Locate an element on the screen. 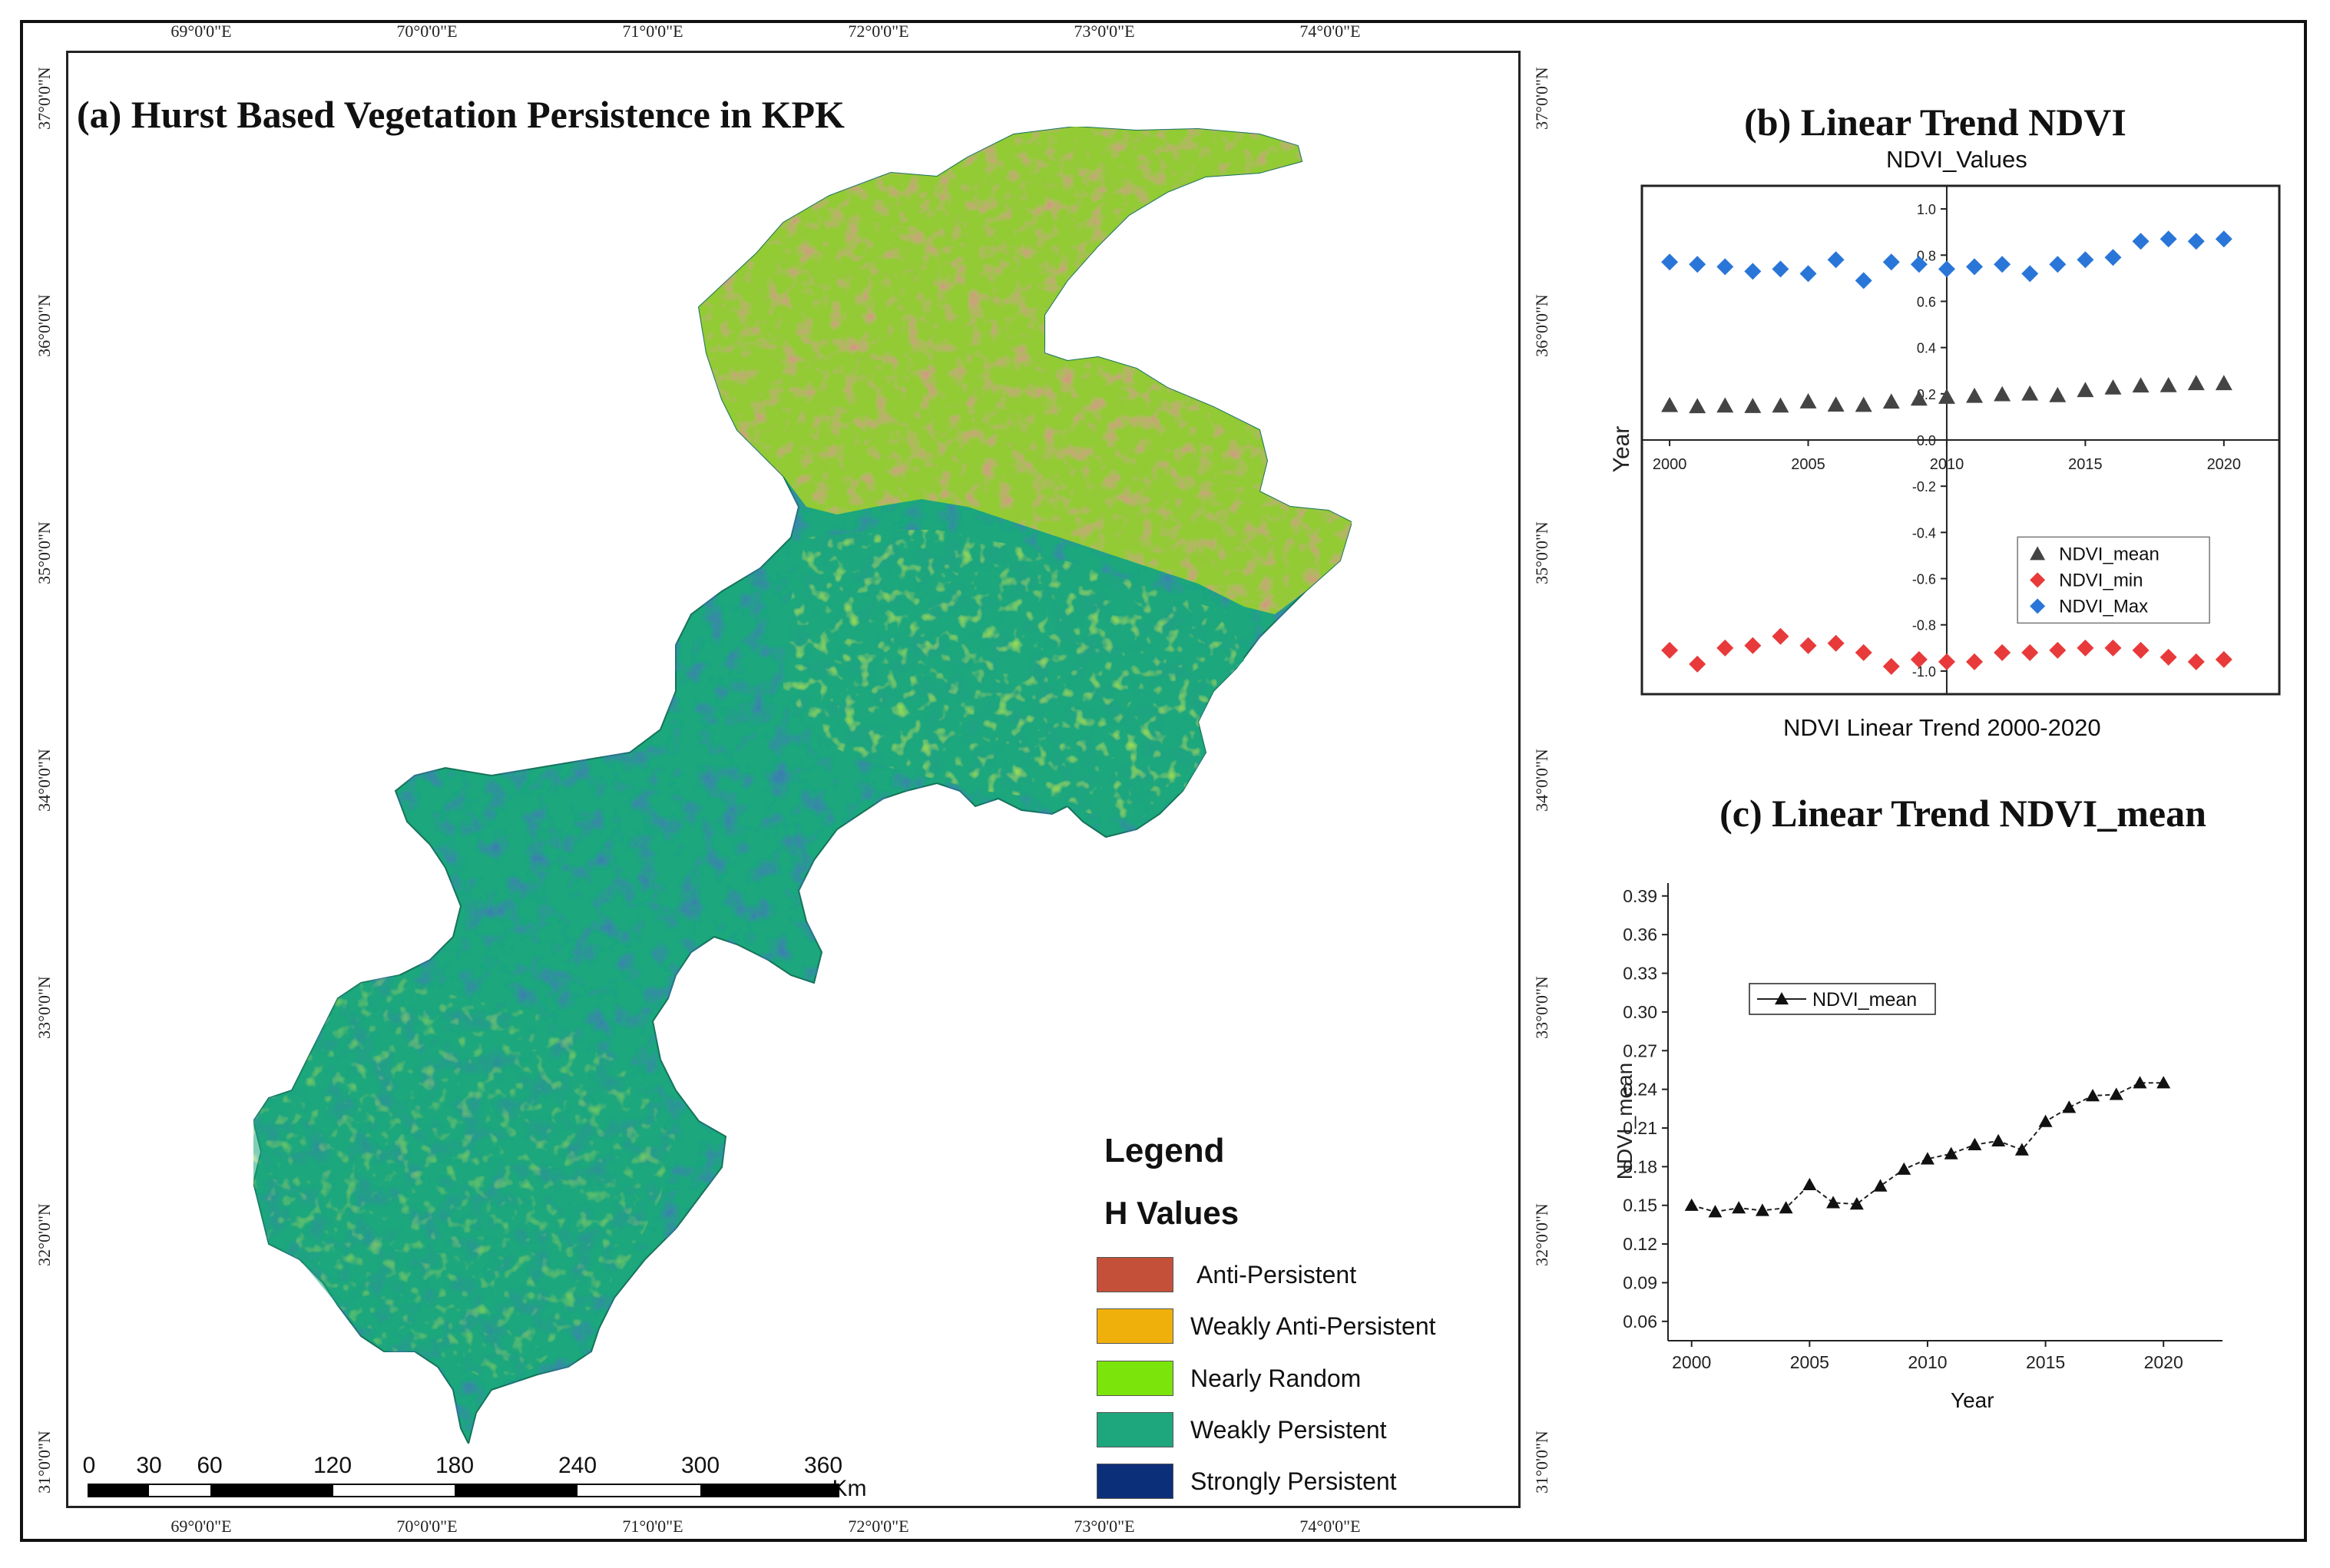  x-tick-label: 2000 is located at coordinates (1670, 464).